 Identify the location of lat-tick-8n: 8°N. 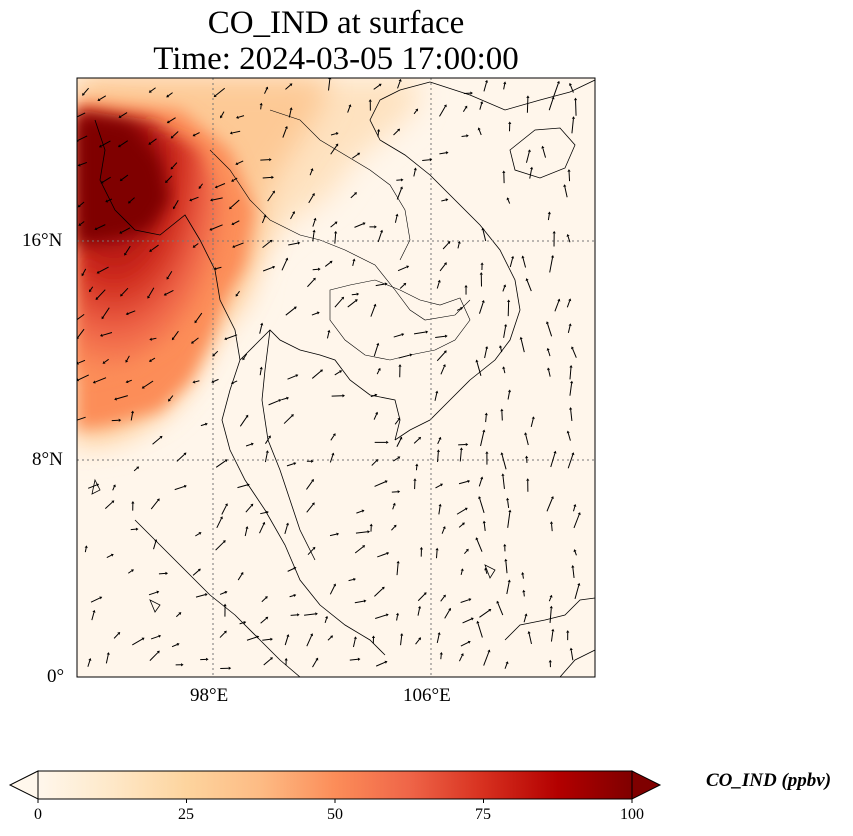
(47, 459).